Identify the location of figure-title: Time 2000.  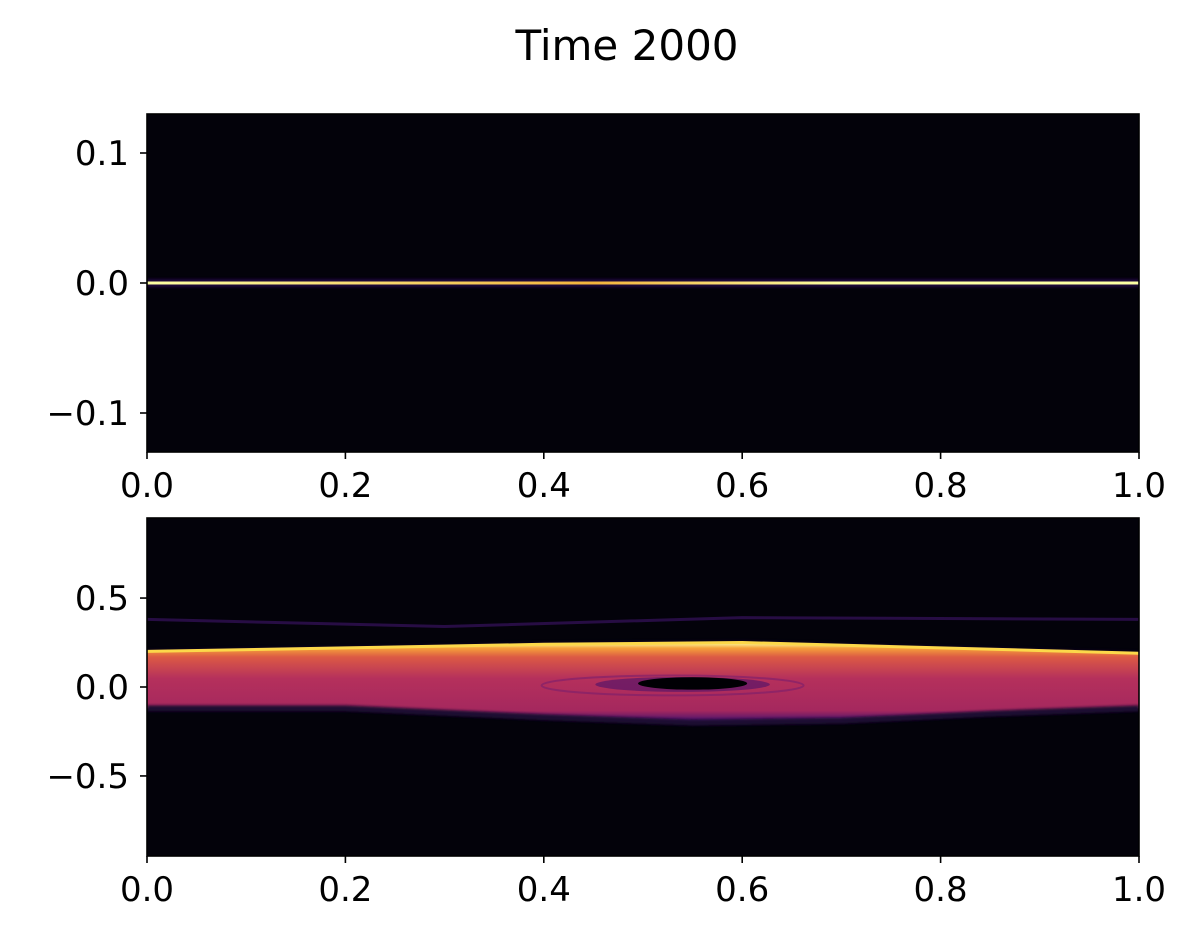
(626, 45).